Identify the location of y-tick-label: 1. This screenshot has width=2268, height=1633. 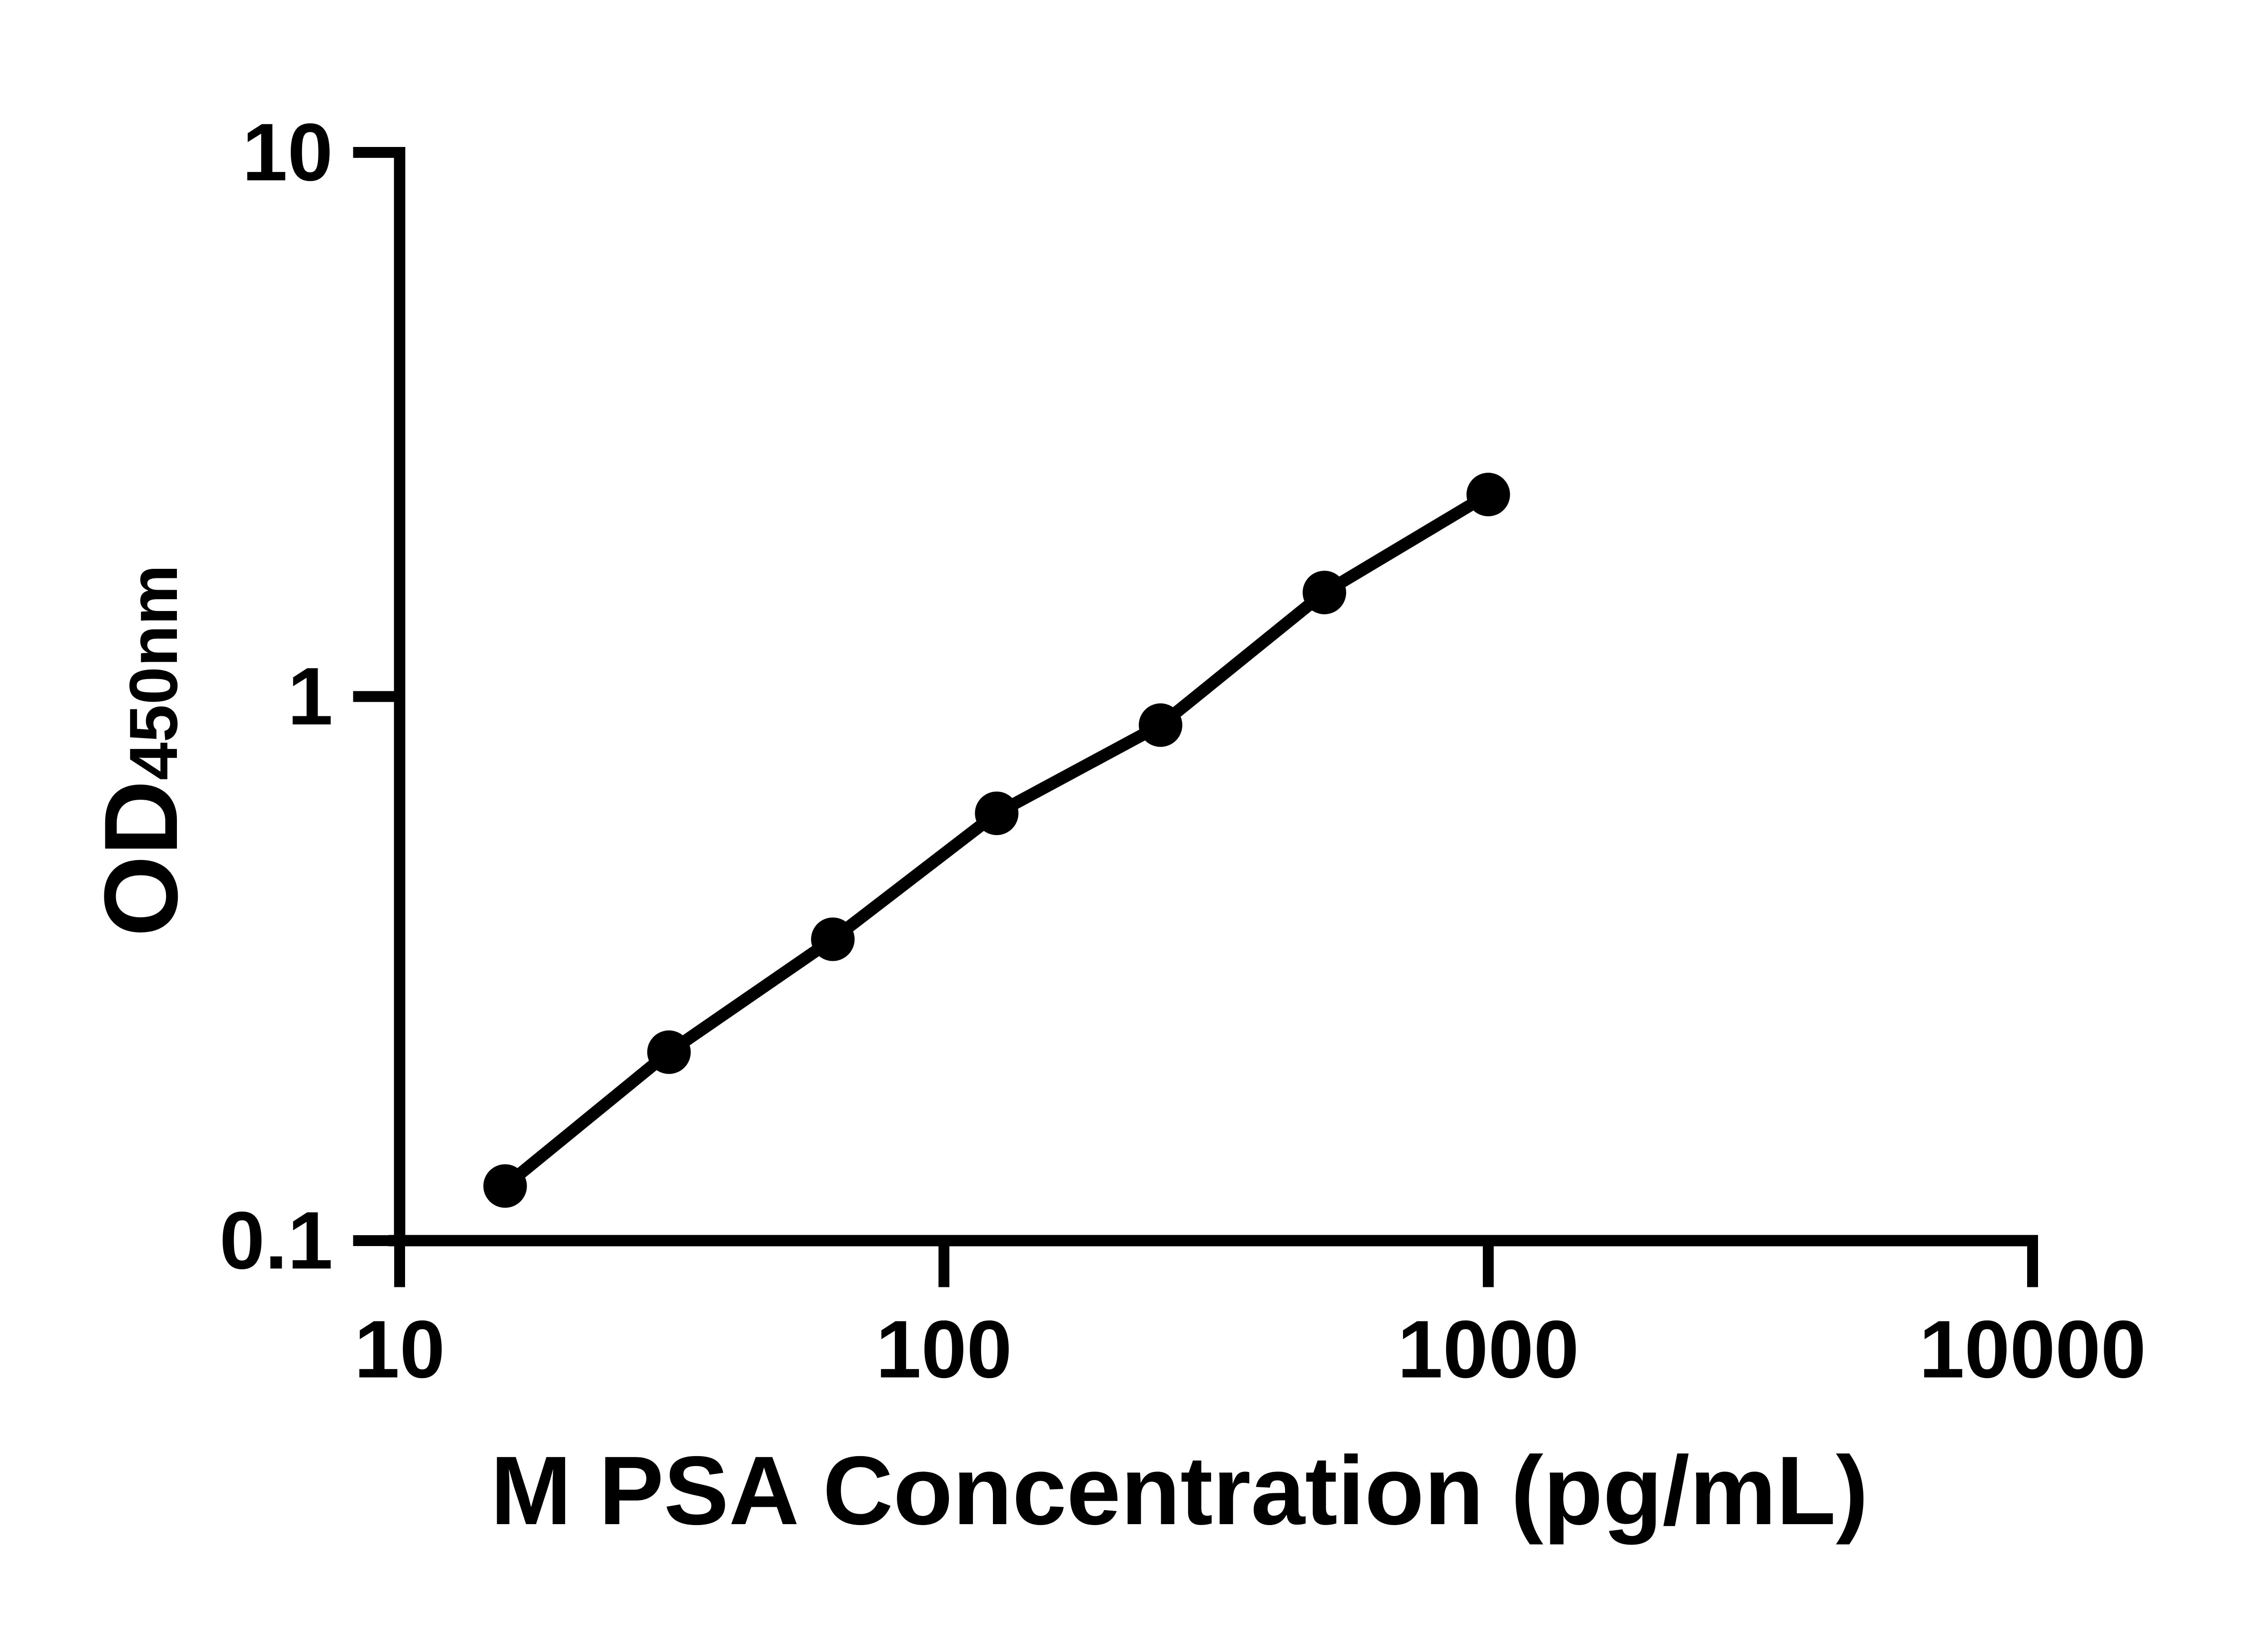
(311, 696).